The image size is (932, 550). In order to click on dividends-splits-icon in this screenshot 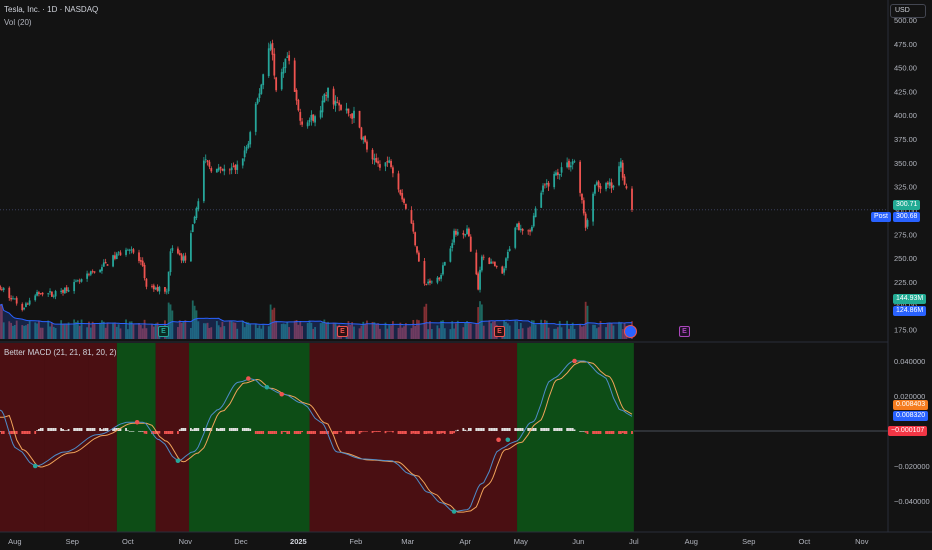, I will do `click(630, 331)`.